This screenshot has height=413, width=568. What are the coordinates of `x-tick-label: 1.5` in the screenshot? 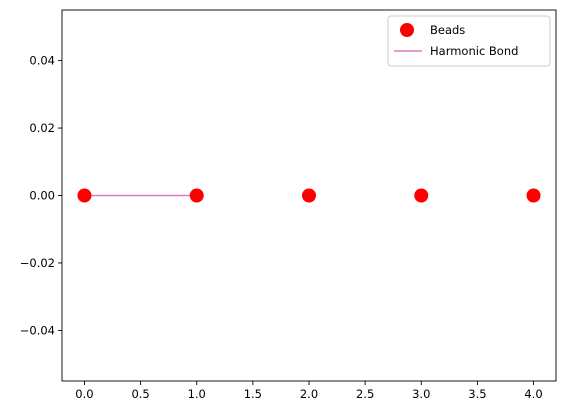 It's located at (253, 394).